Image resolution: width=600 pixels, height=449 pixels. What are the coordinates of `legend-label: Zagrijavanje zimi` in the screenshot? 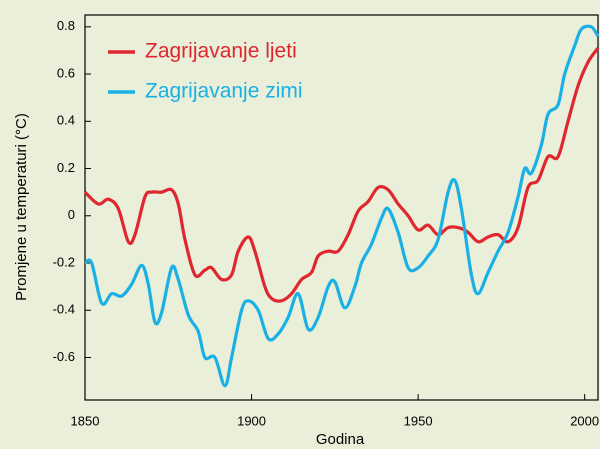 It's located at (224, 91).